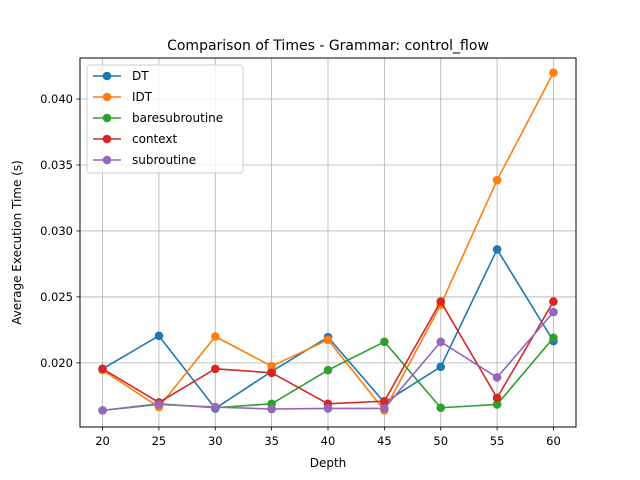 This screenshot has width=640, height=480. I want to click on legend: DT IDT baresubroutine context subroutine, so click(165, 119).